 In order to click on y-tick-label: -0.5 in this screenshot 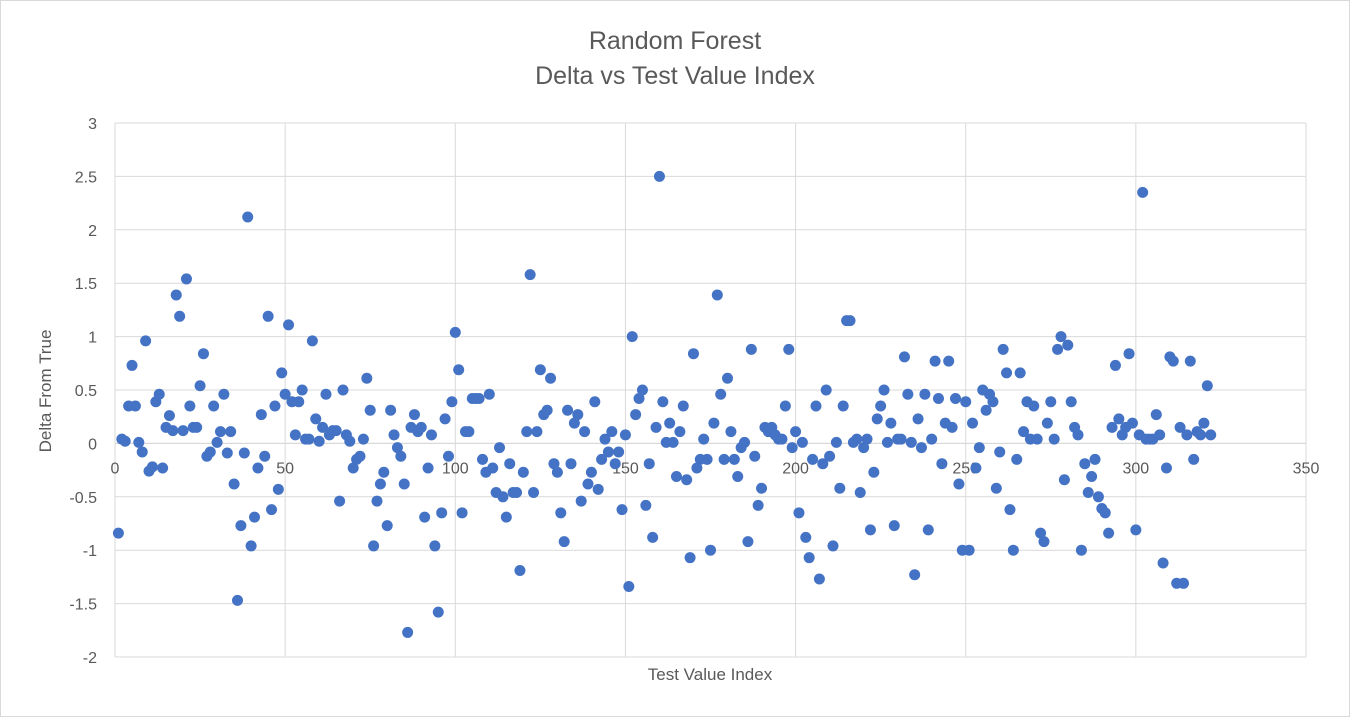, I will do `click(83, 498)`.